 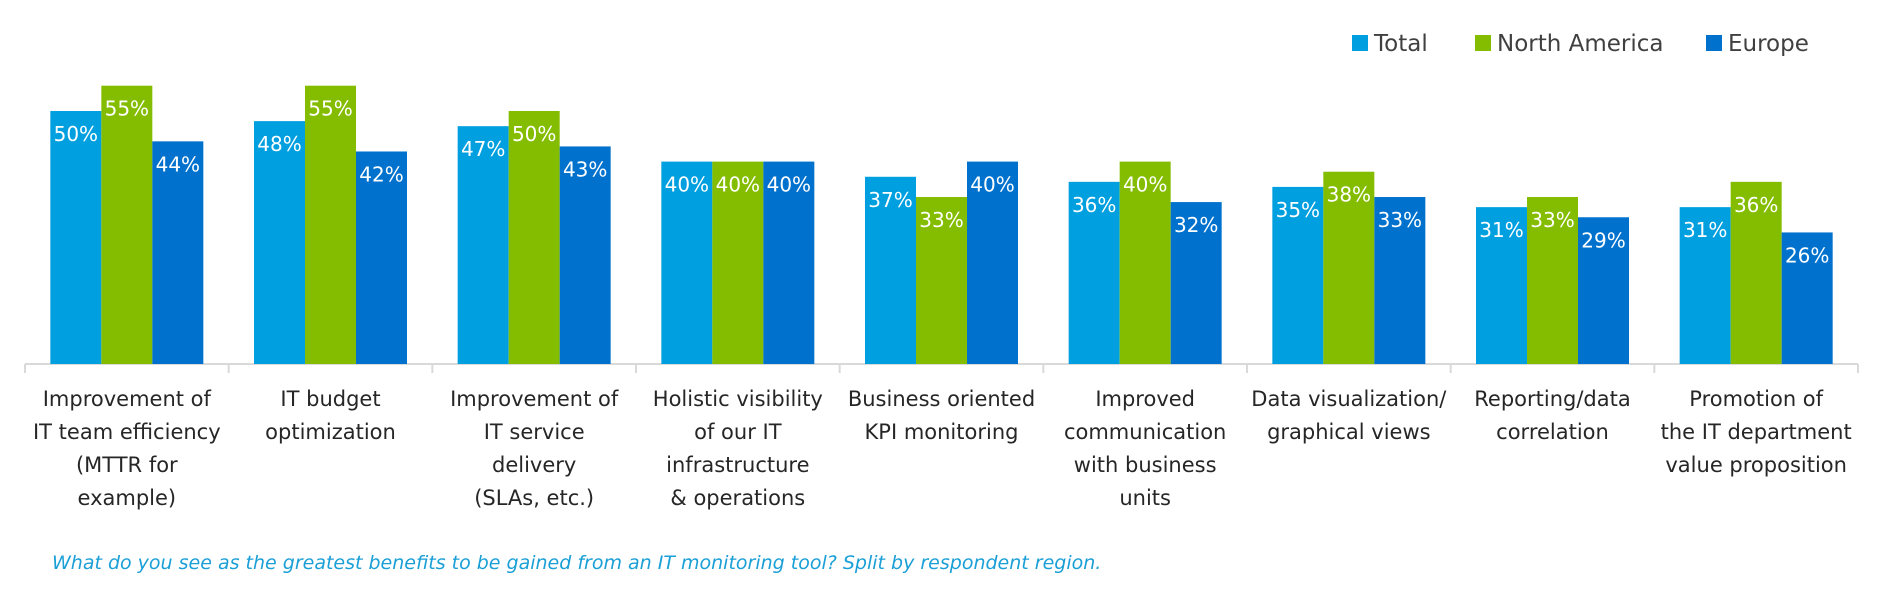 What do you see at coordinates (1807, 255) in the screenshot?
I see `data-label: 26%` at bounding box center [1807, 255].